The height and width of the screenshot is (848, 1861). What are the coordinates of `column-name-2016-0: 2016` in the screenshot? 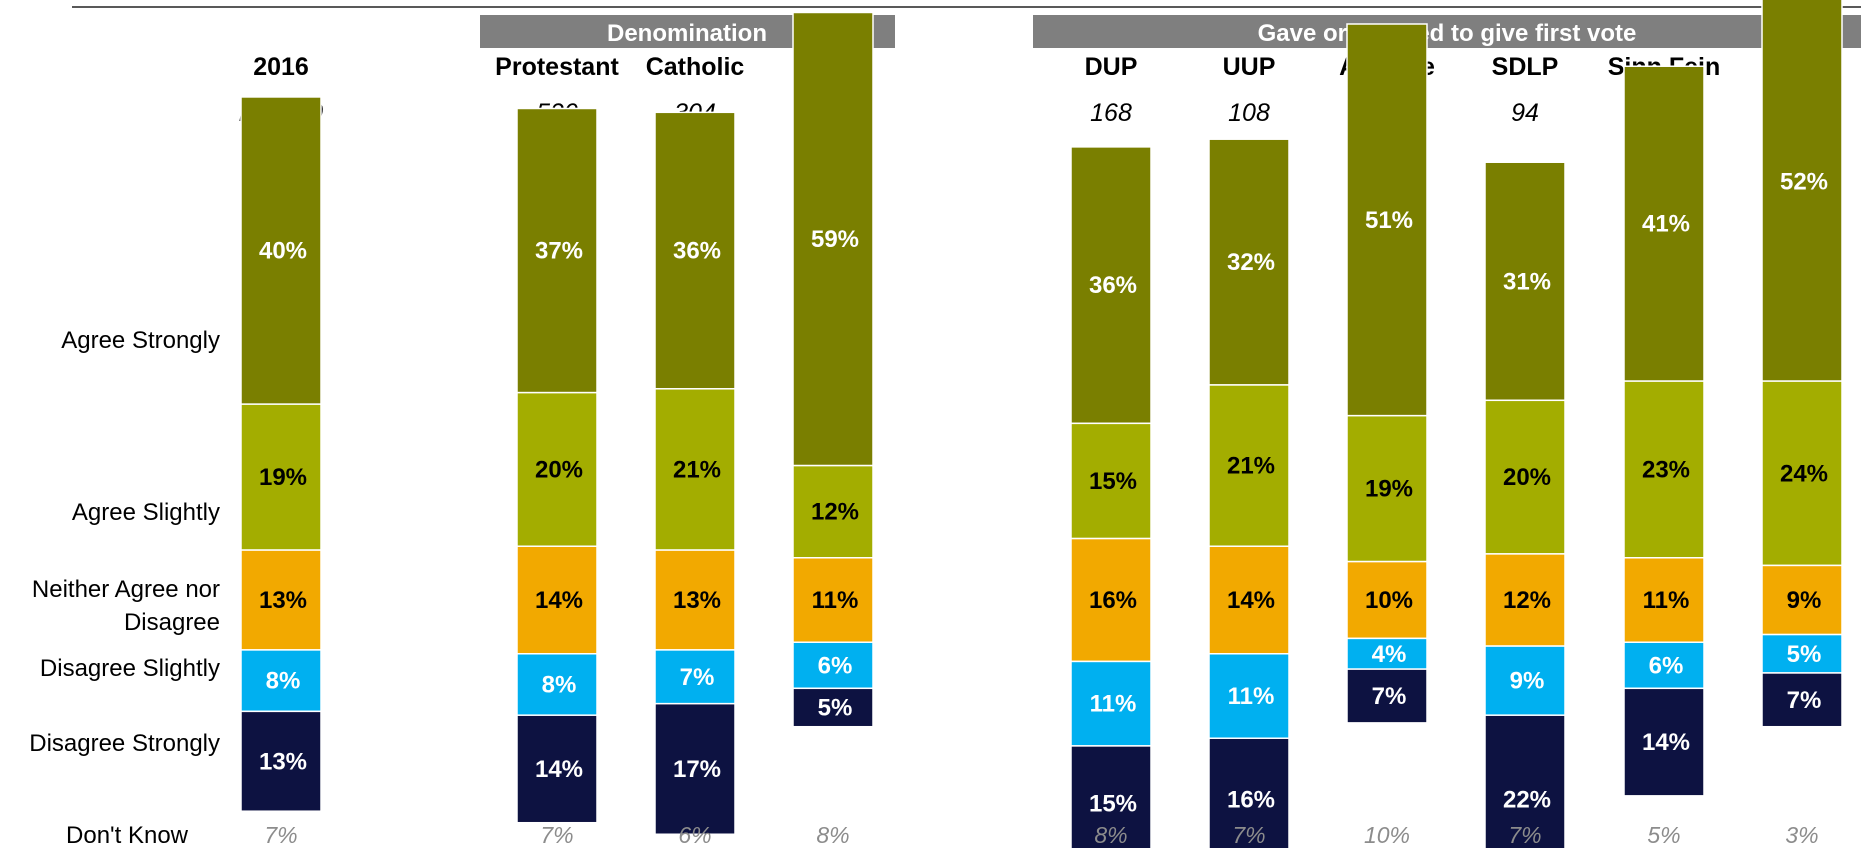 It's located at (281, 67).